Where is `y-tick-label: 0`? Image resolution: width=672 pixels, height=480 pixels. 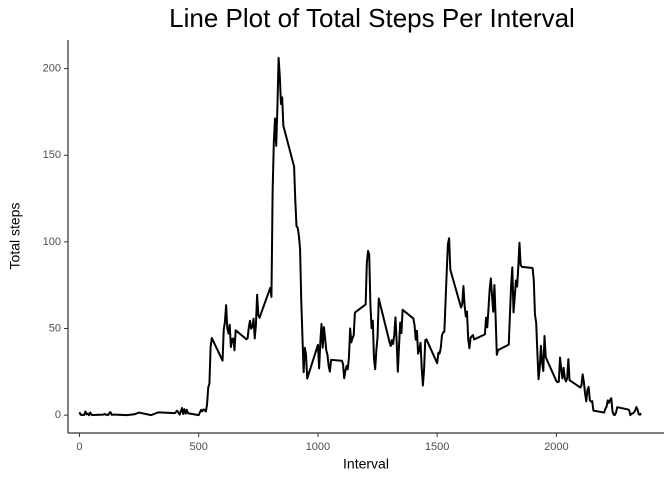 y-tick-label: 0 is located at coordinates (58, 415).